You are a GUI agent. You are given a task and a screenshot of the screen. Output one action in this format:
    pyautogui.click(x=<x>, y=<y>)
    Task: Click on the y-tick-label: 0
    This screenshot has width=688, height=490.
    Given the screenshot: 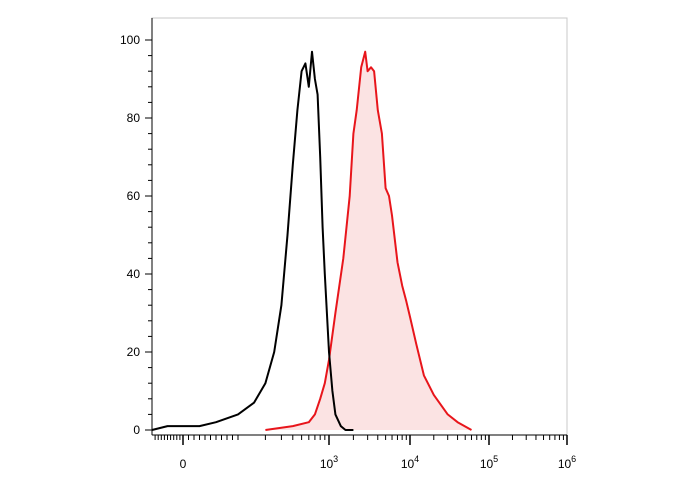 What is the action you would take?
    pyautogui.click(x=136, y=430)
    